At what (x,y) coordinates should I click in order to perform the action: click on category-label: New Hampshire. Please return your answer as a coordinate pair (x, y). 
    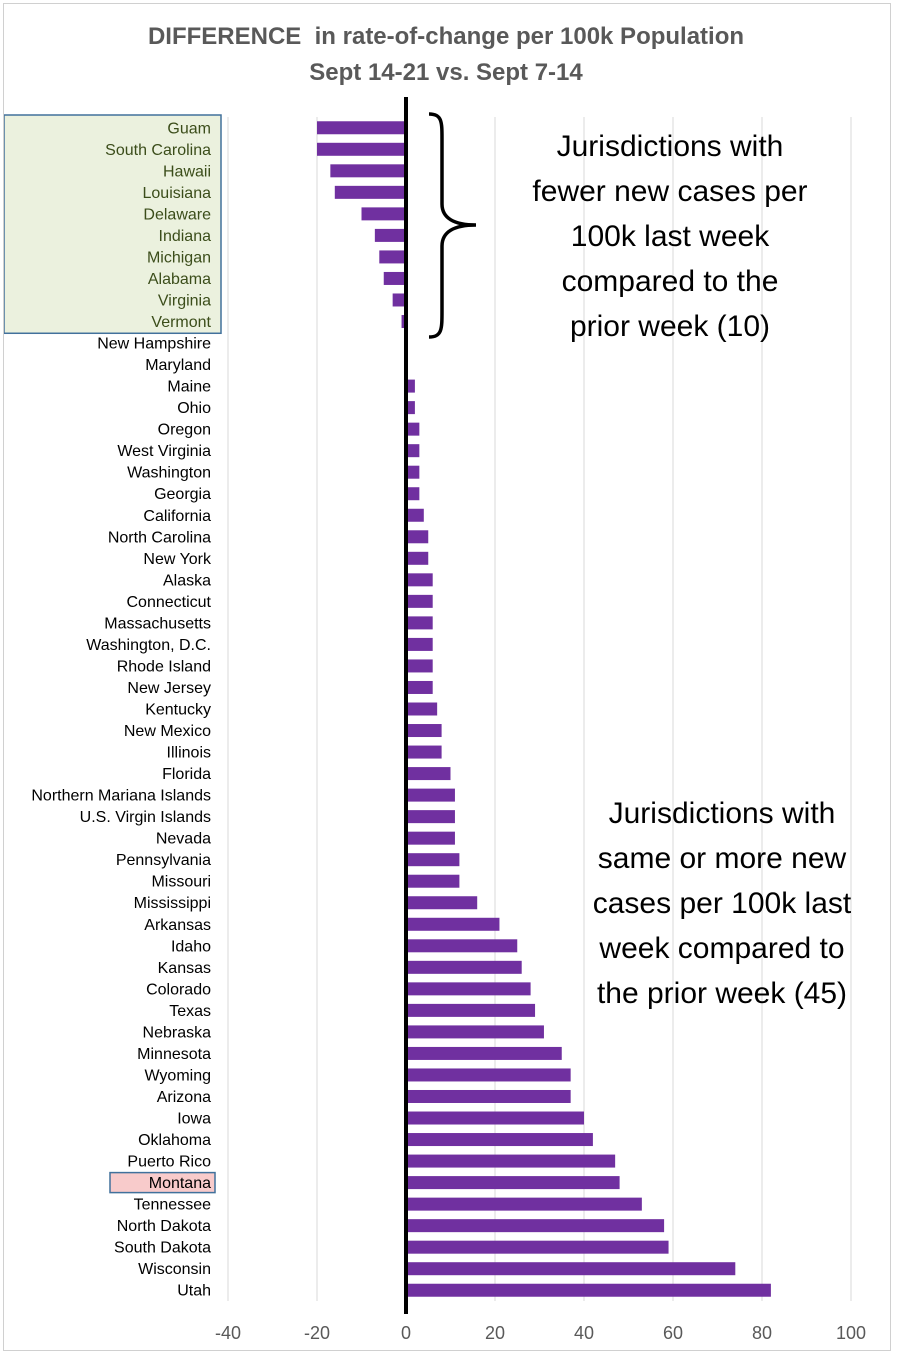
    Looking at the image, I should click on (154, 344).